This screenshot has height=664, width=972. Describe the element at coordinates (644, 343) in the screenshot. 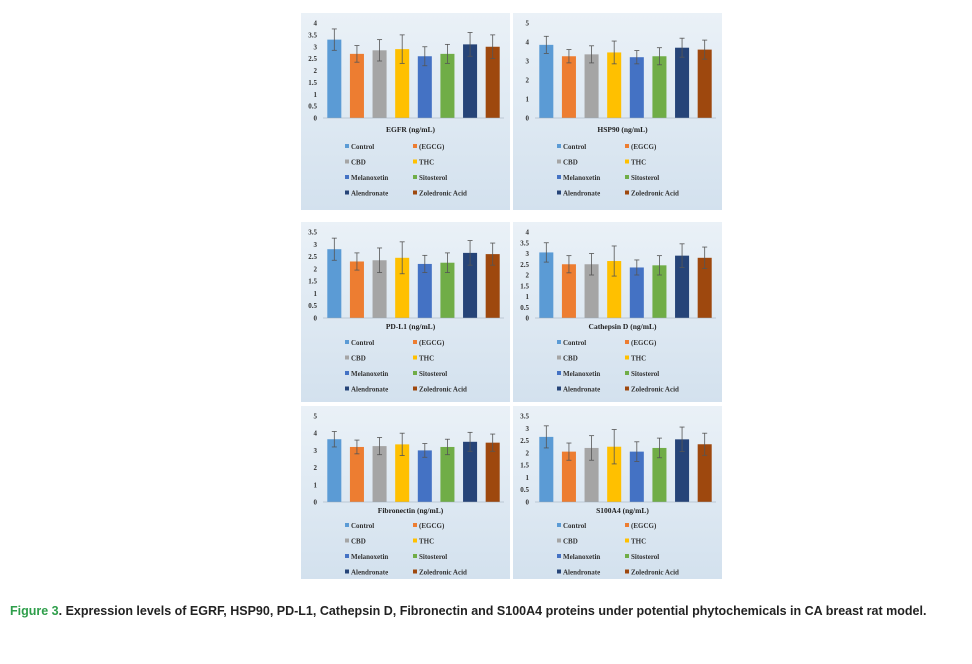

I see `legend-label: (EGCG)` at that location.